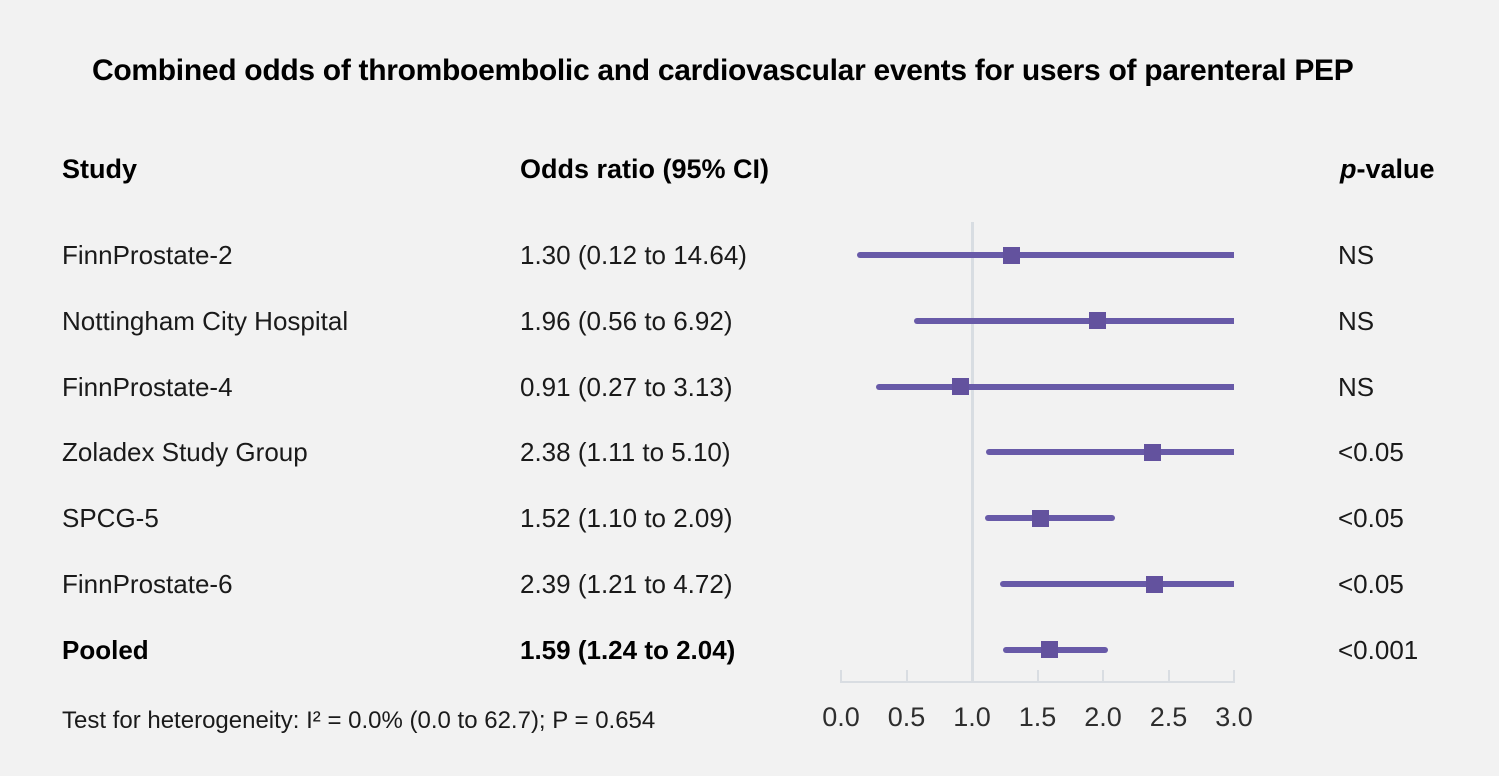 This screenshot has width=1499, height=776. I want to click on study-label: FinnProstate-6, so click(147, 584).